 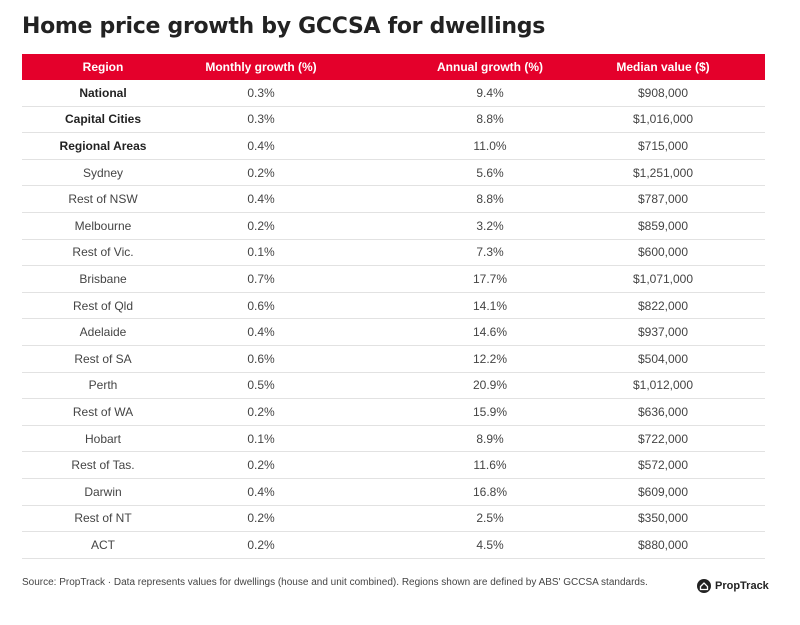 What do you see at coordinates (663, 92) in the screenshot?
I see `cell-median-value: $908,000` at bounding box center [663, 92].